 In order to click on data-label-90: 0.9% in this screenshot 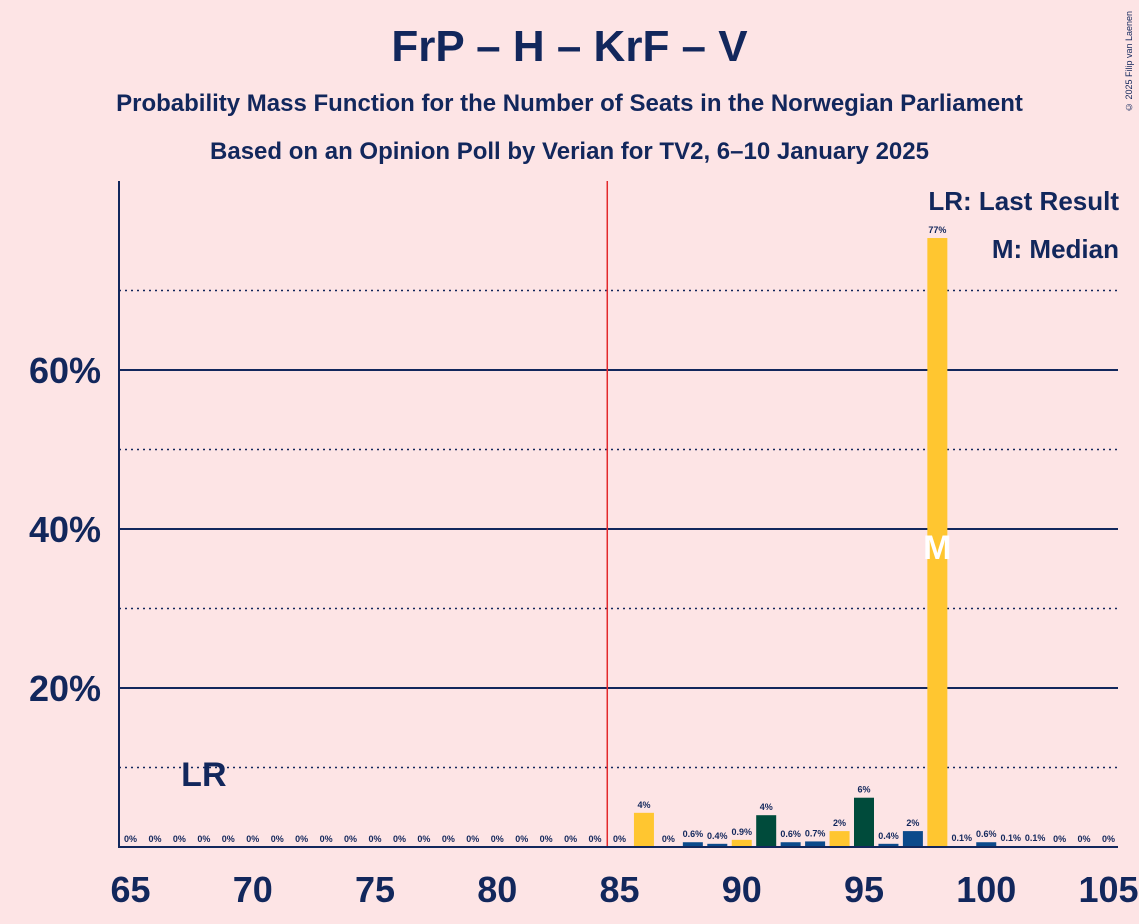, I will do `click(741, 832)`.